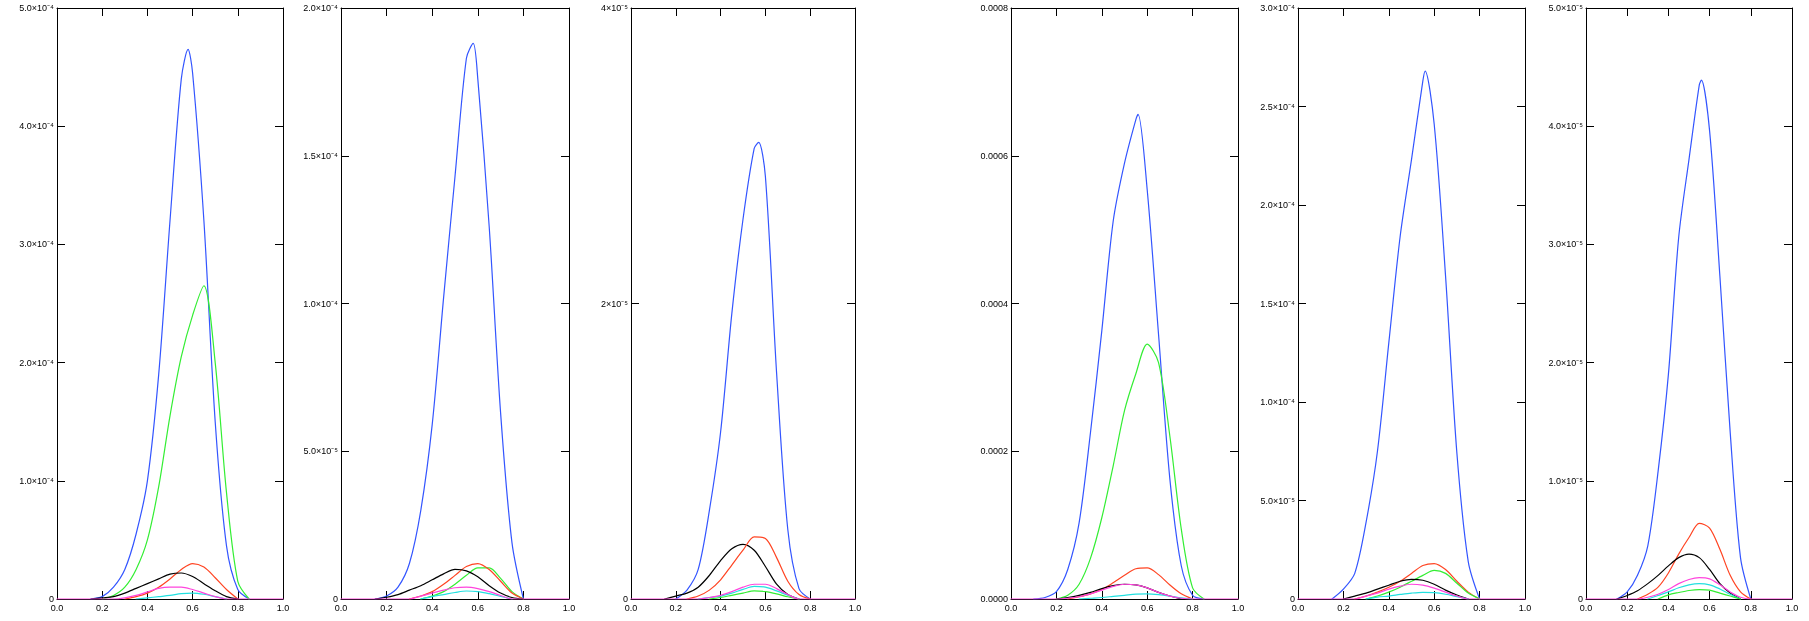 The width and height of the screenshot is (1809, 621). What do you see at coordinates (1566, 126) in the screenshot?
I see `y-tick-label: 4.0×10⁻⁵` at bounding box center [1566, 126].